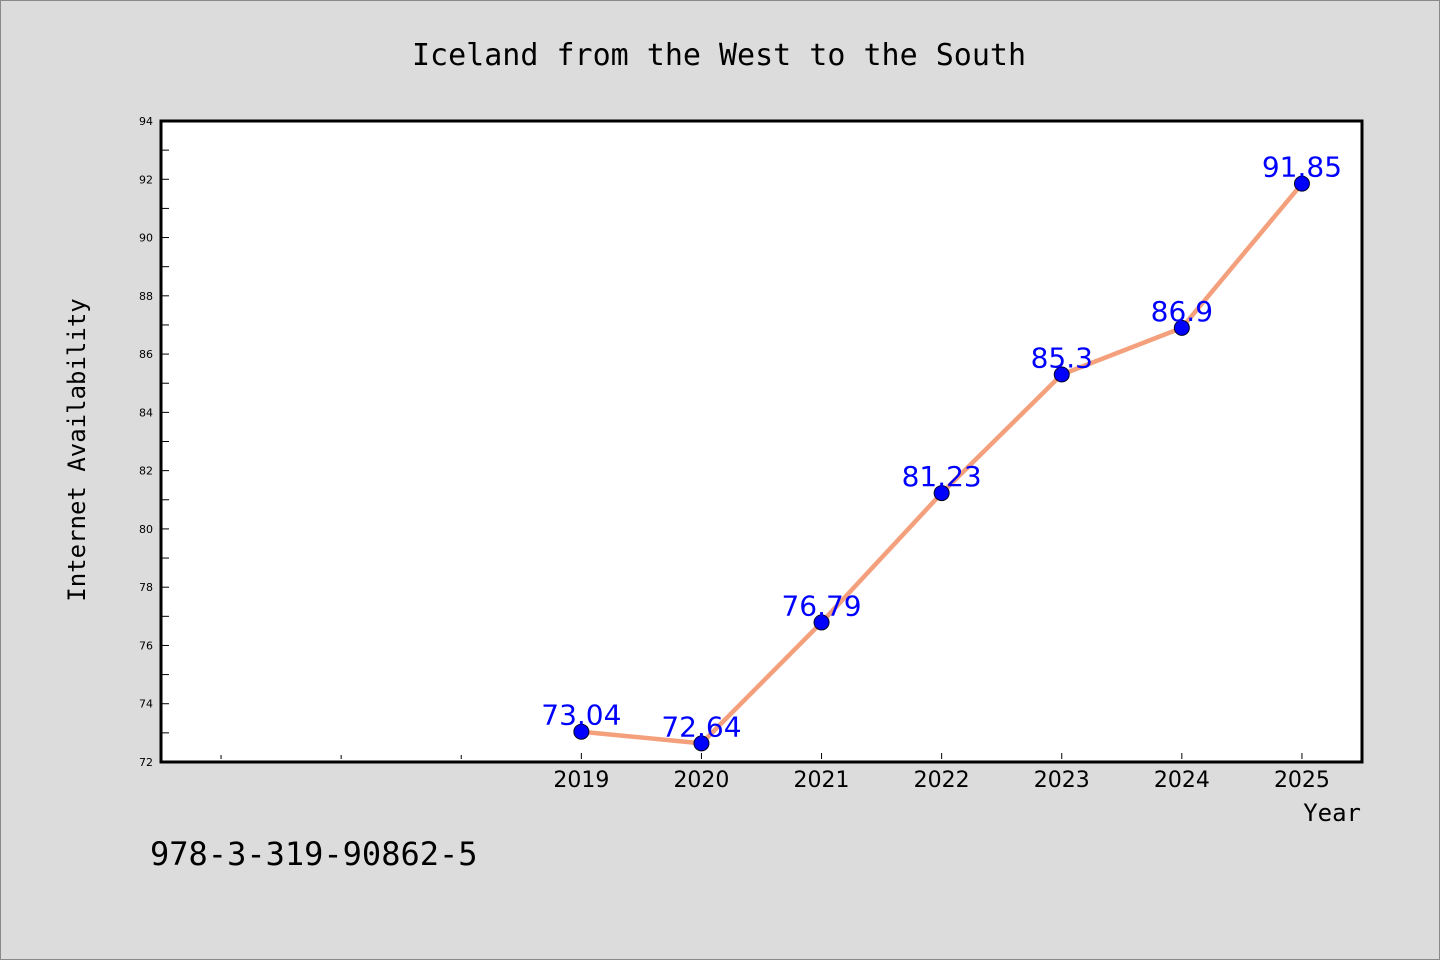 The width and height of the screenshot is (1440, 960). I want to click on data-label: 85.3, so click(1062, 357).